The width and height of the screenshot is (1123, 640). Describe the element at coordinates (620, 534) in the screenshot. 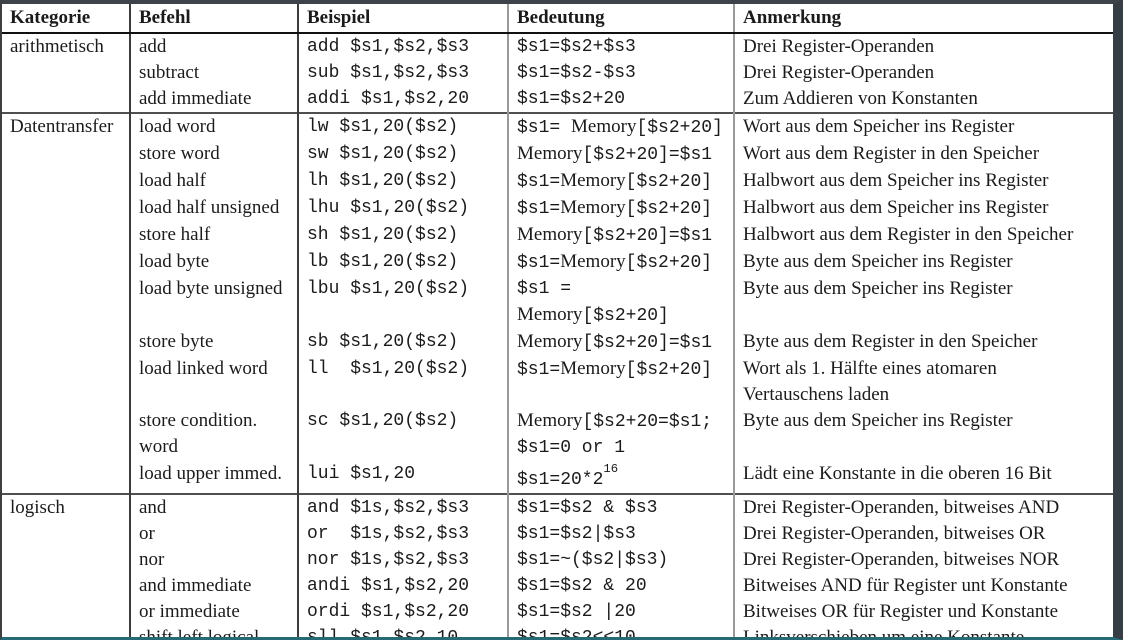

I see `bedeutung-cell: $s1=$s2|$s3` at that location.